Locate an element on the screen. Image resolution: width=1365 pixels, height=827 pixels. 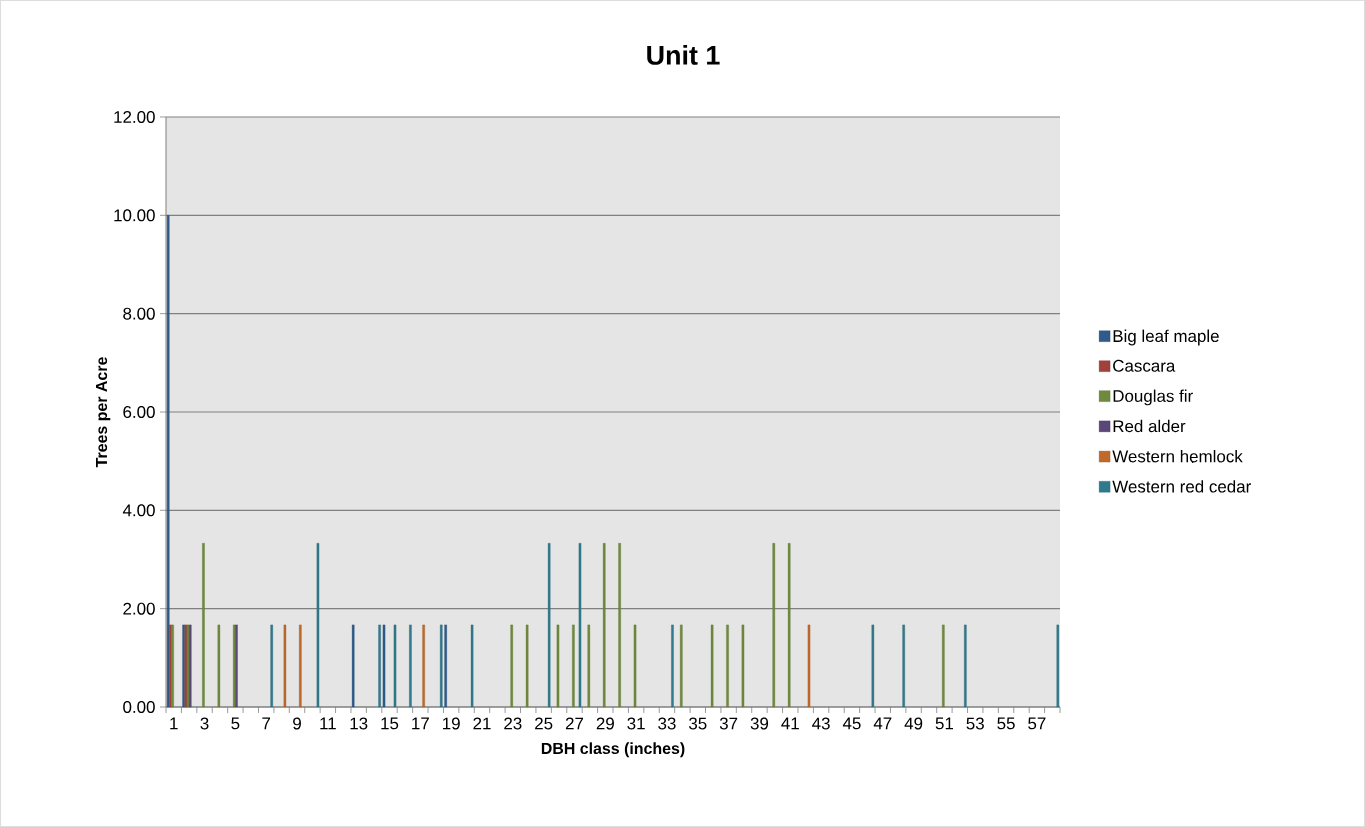
legend-label: Western hemlock is located at coordinates (1177, 456).